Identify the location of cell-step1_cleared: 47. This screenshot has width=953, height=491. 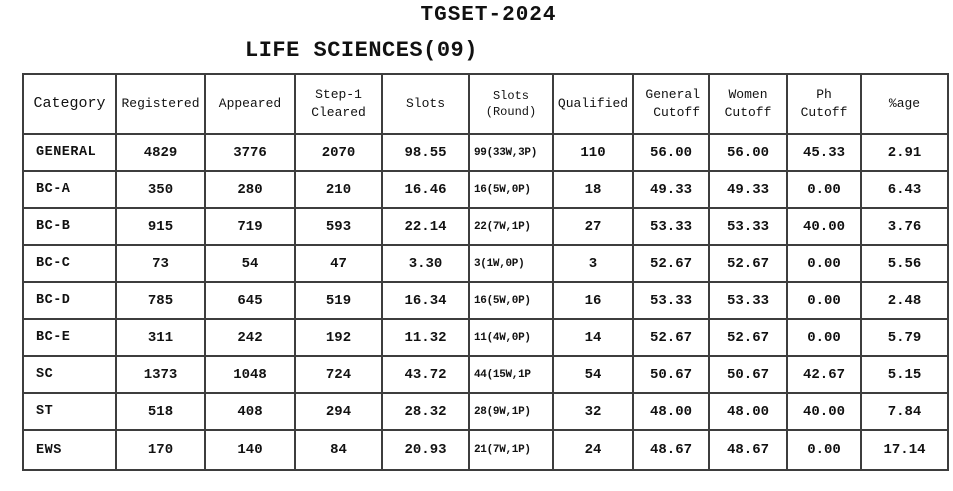
(338, 263).